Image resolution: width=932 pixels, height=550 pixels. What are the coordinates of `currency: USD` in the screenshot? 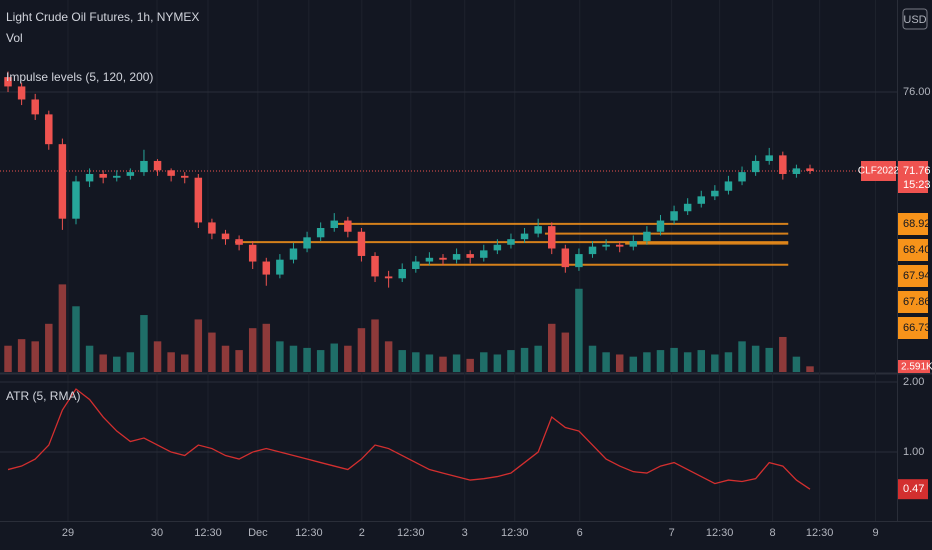 It's located at (914, 20).